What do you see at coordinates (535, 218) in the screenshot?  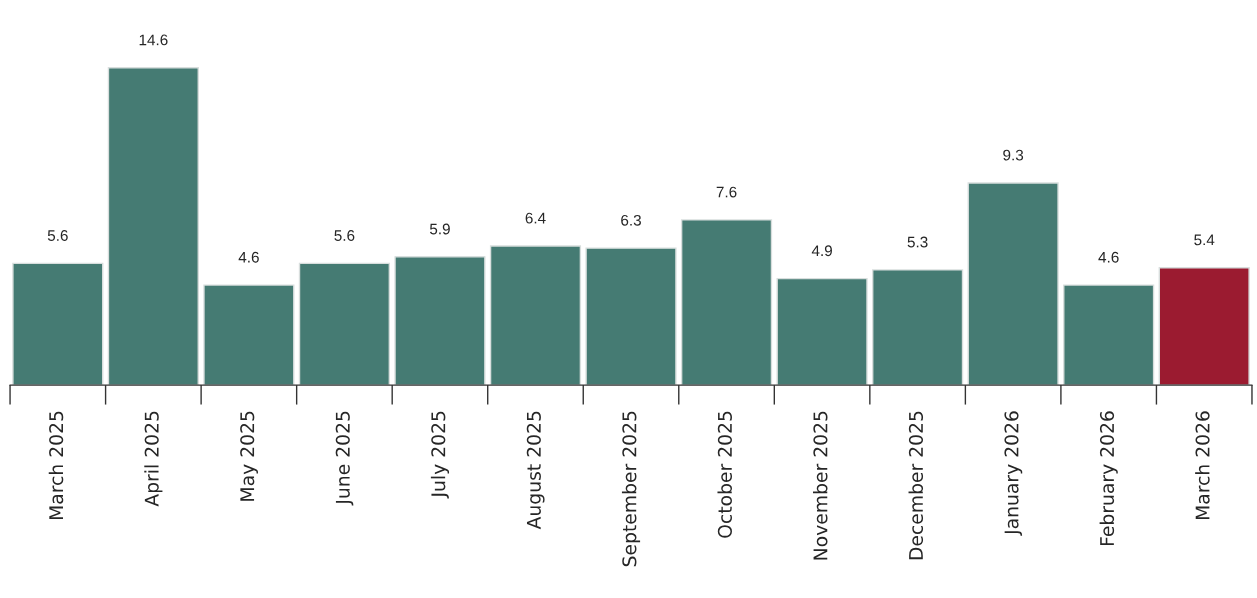 I see `data-label: 6.4` at bounding box center [535, 218].